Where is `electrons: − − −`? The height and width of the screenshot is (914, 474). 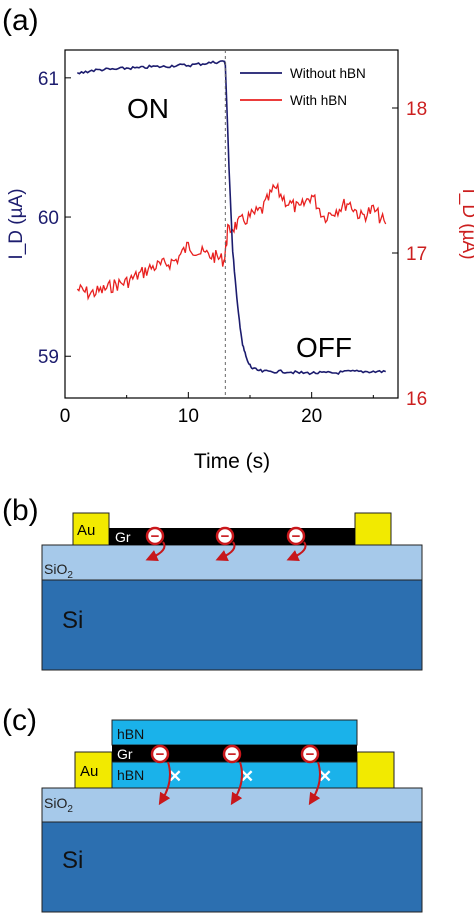
electrons: − − − is located at coordinates (226, 544).